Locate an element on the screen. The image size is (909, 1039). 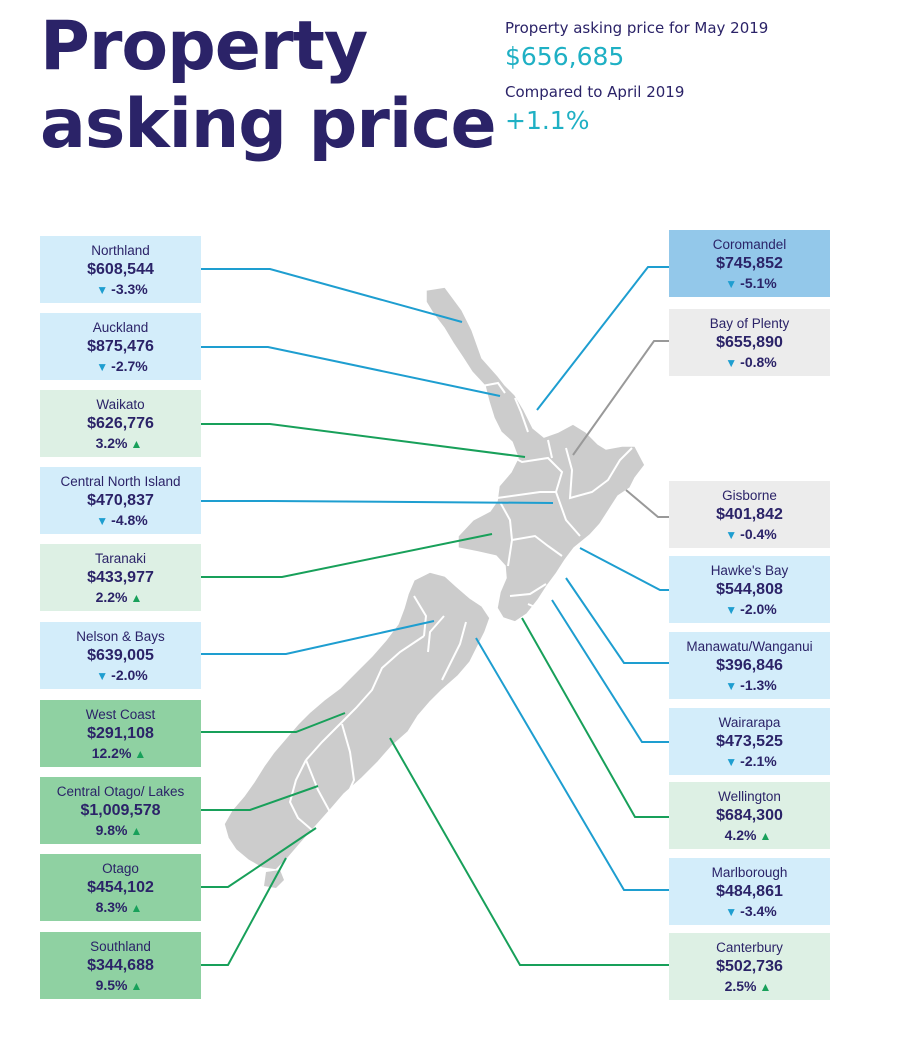
page-title: Property asking price is located at coordinates (268, 85).